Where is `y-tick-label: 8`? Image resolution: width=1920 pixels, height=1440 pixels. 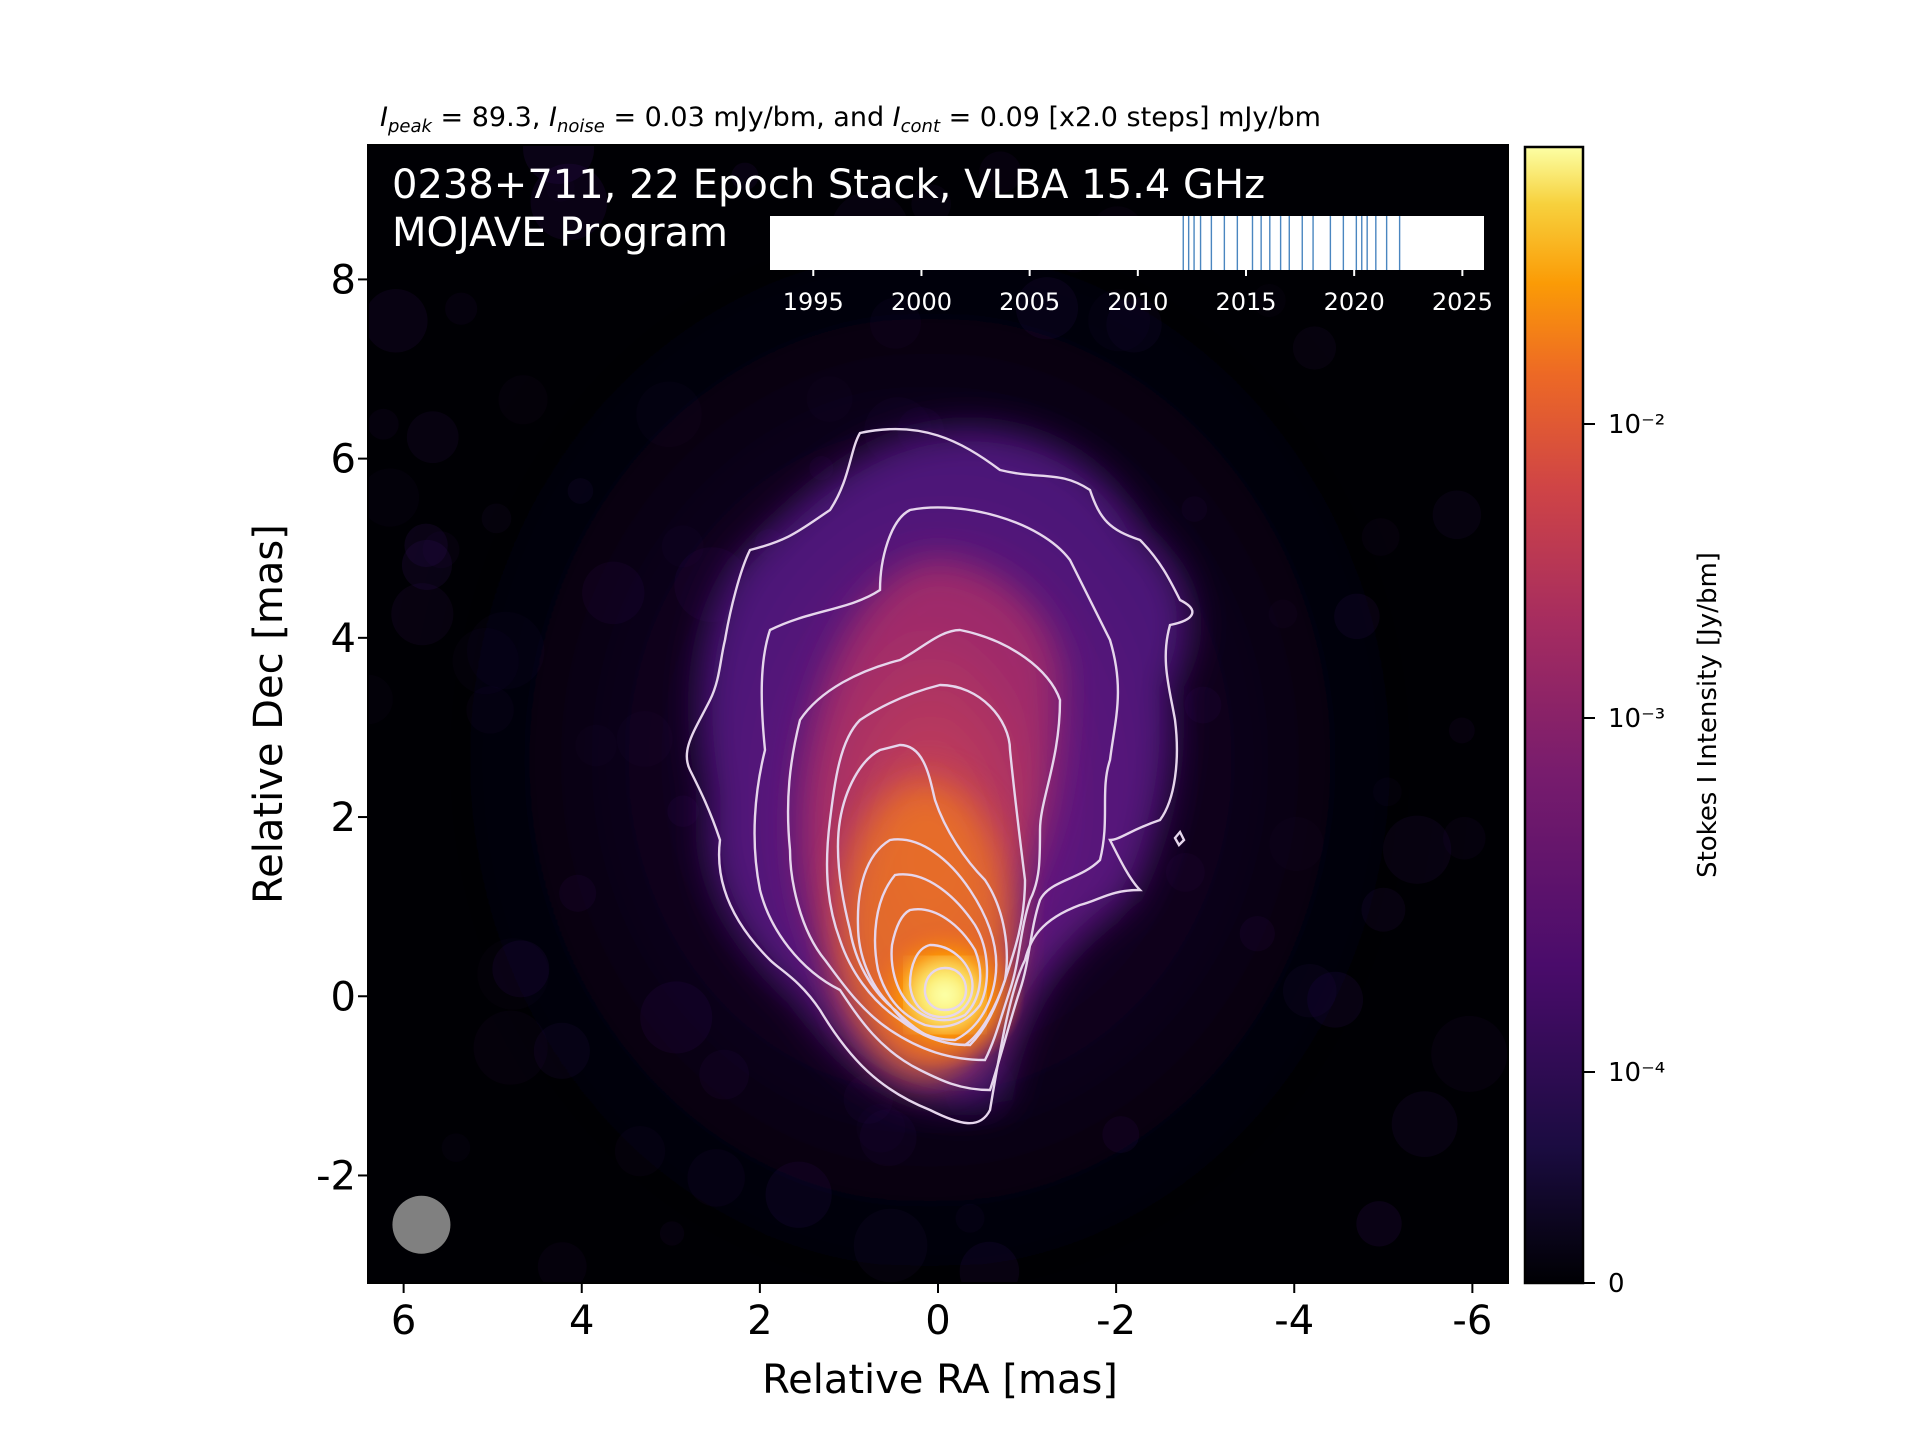
y-tick-label: 8 is located at coordinates (343, 280).